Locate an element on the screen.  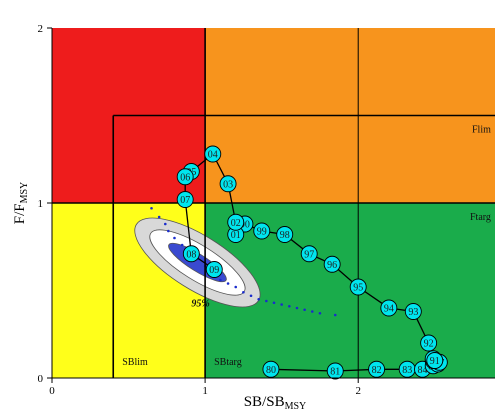
year-marker: 04 is located at coordinates (213, 154).